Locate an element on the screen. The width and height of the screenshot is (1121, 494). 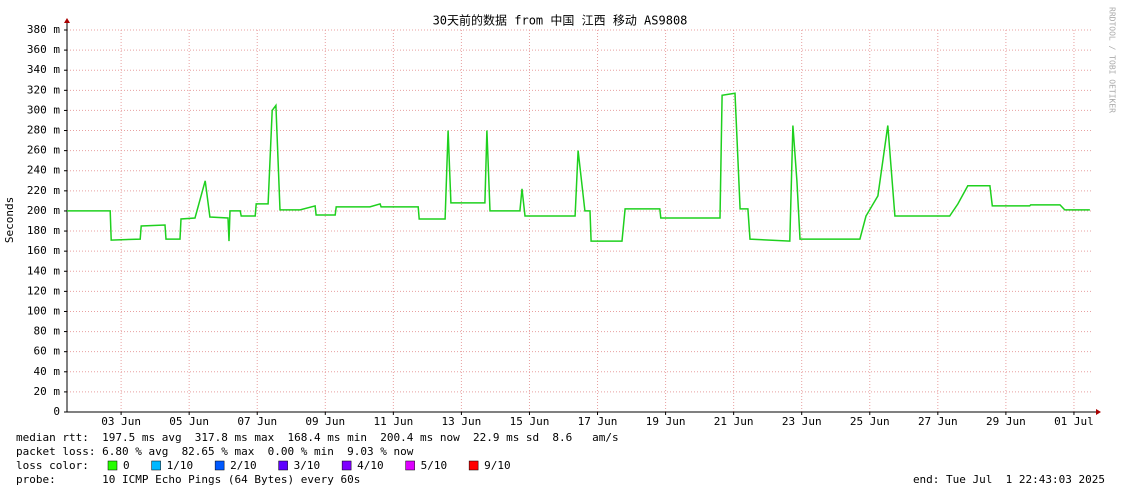
y-tick-label: 320 m is located at coordinates (43, 89).